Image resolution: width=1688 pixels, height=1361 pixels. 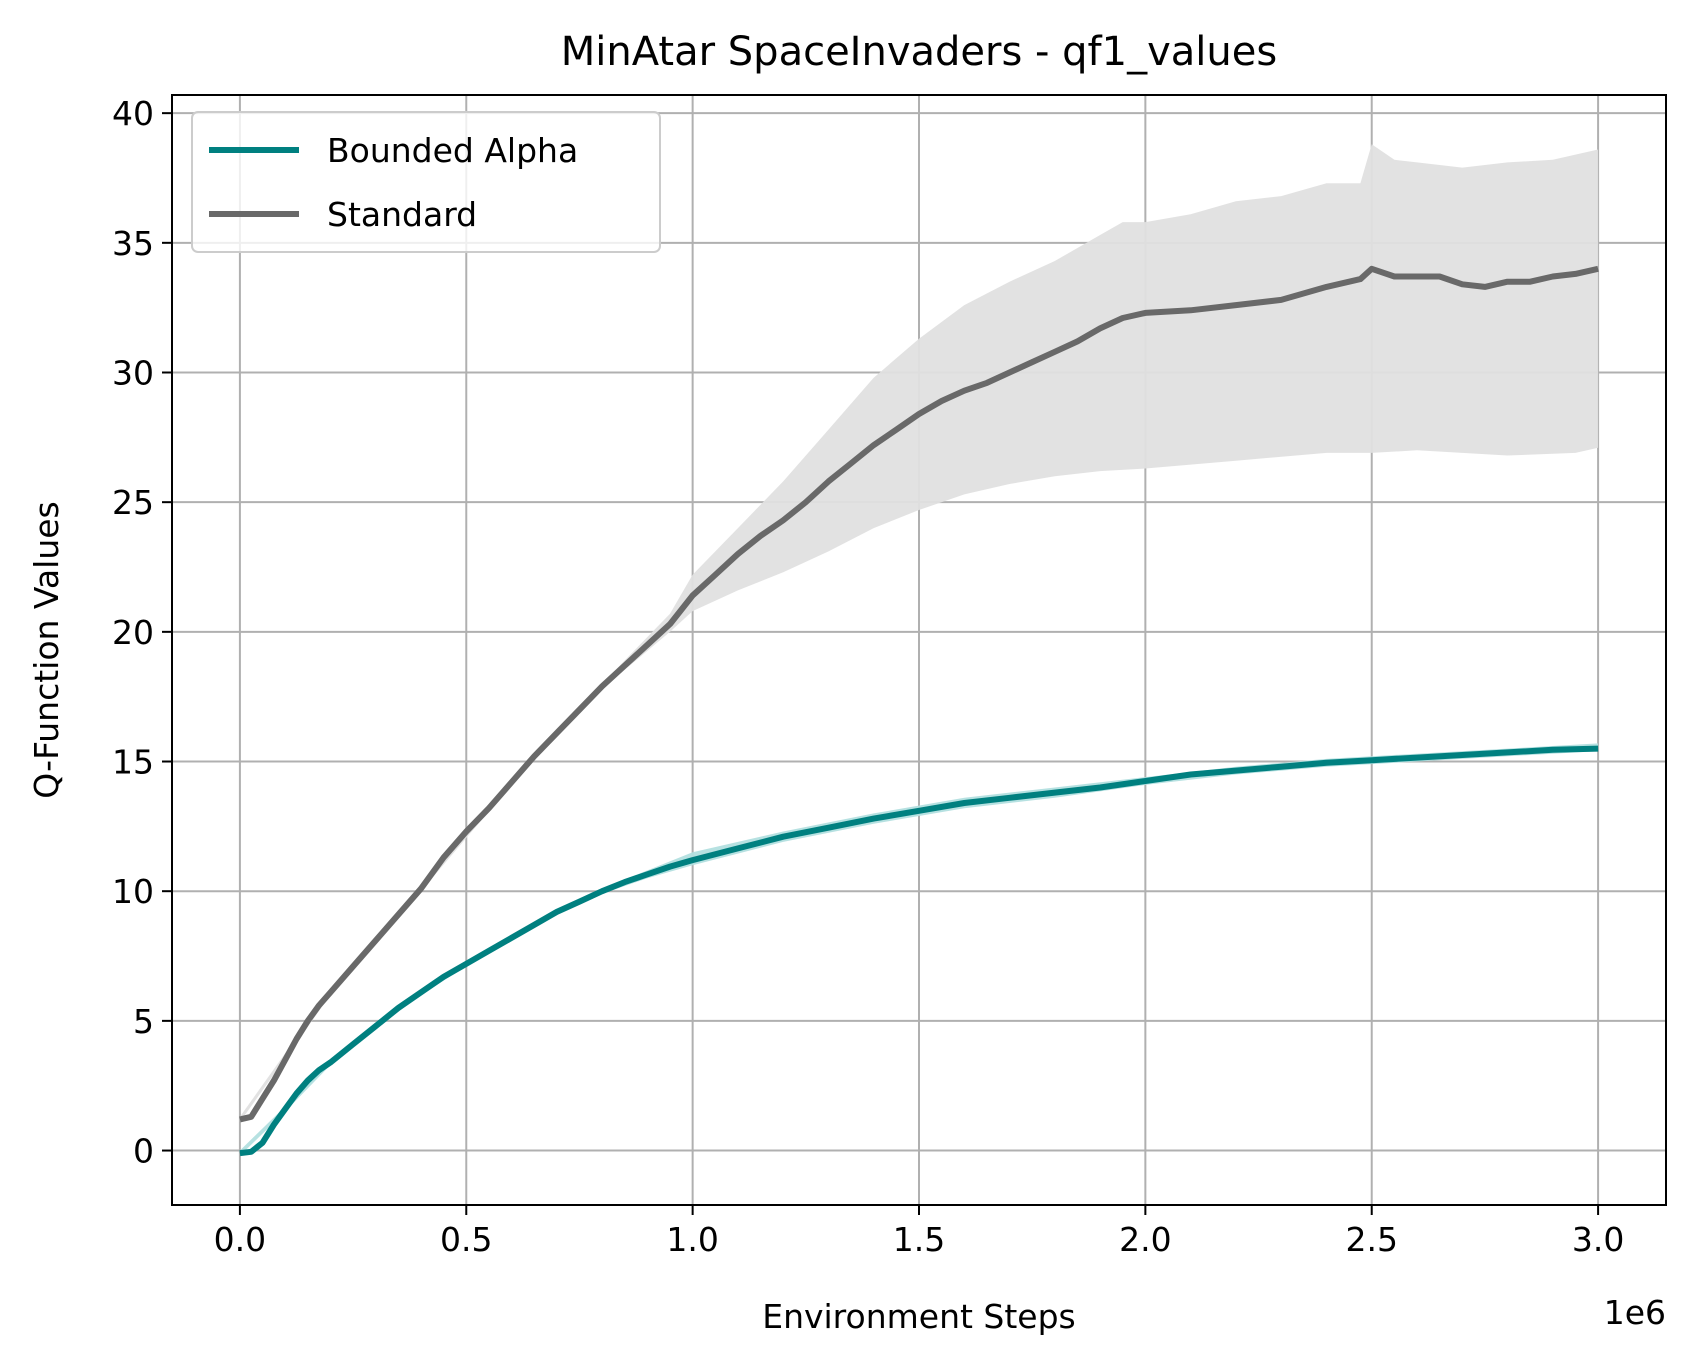 I want to click on legend: Bounded Alpha Standard, so click(x=426, y=182).